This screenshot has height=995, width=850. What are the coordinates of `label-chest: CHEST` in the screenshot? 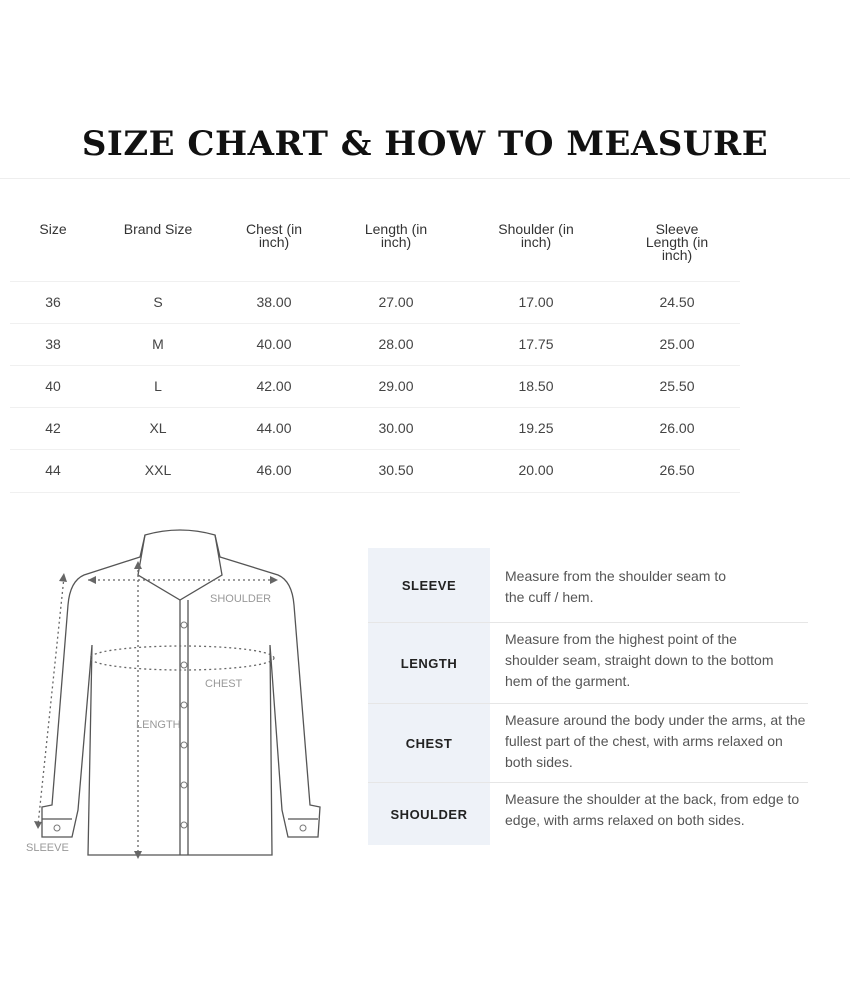 It's located at (224, 684).